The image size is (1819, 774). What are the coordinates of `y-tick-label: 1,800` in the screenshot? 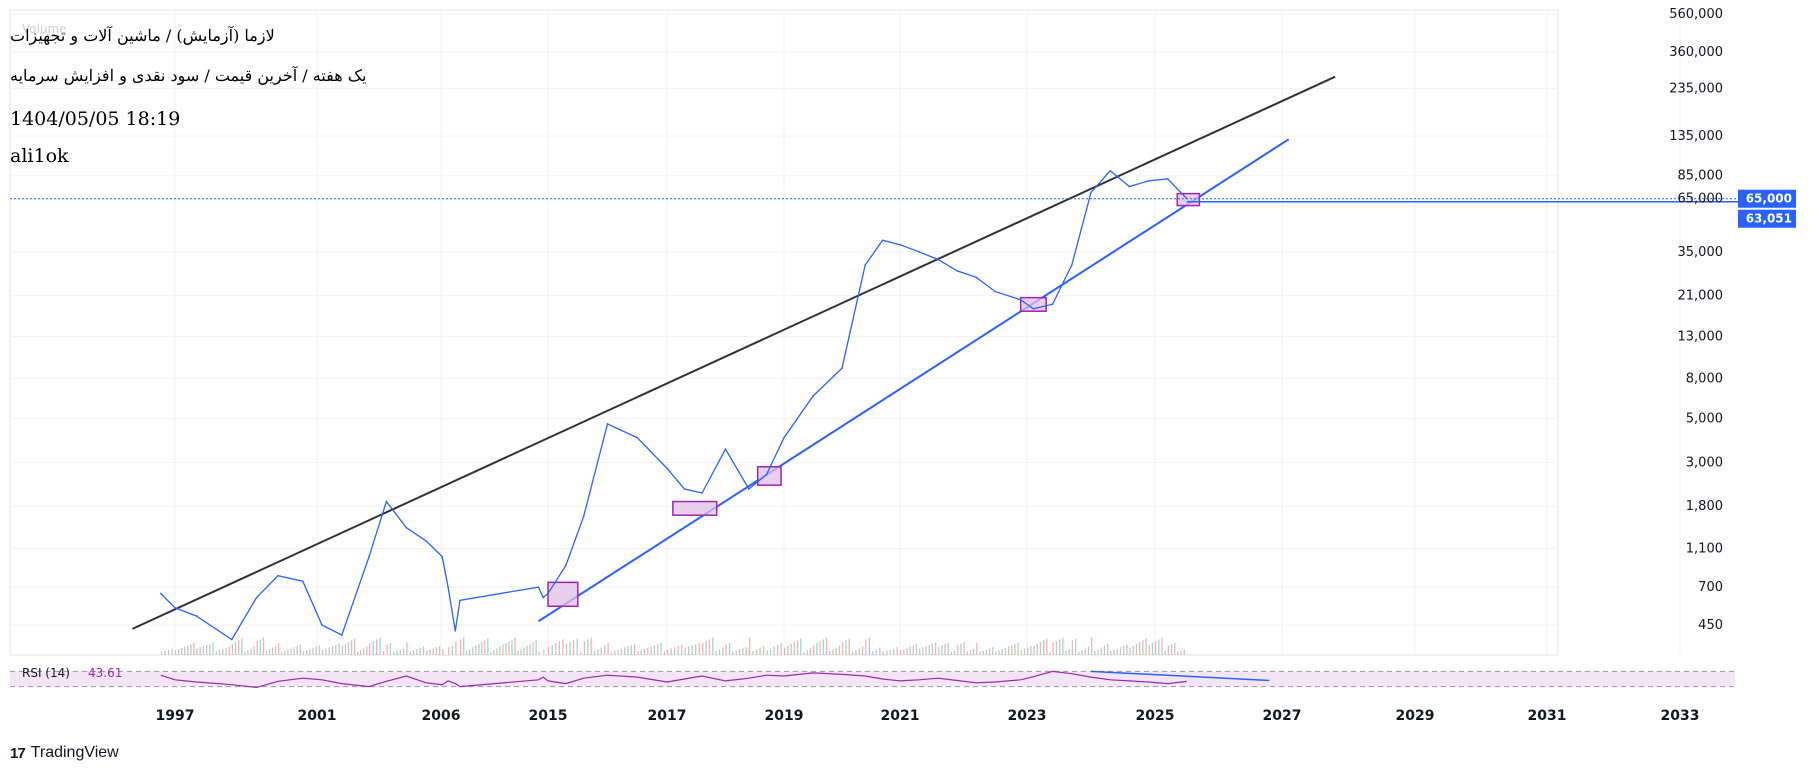 It's located at (1704, 506).